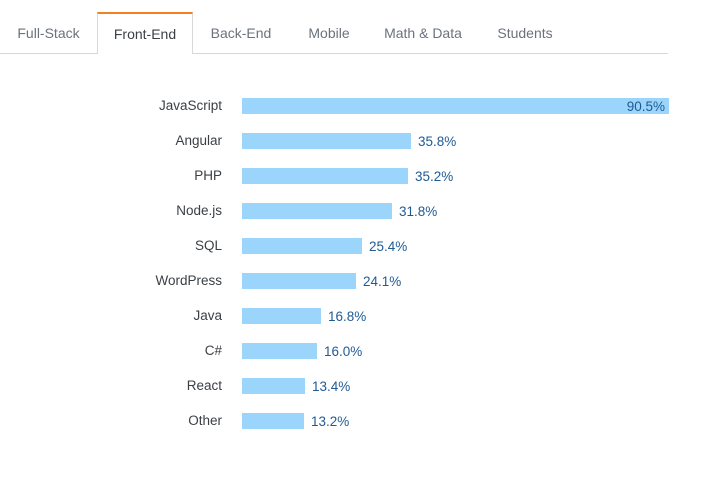 The width and height of the screenshot is (717, 477). I want to click on bar-sql, so click(302, 246).